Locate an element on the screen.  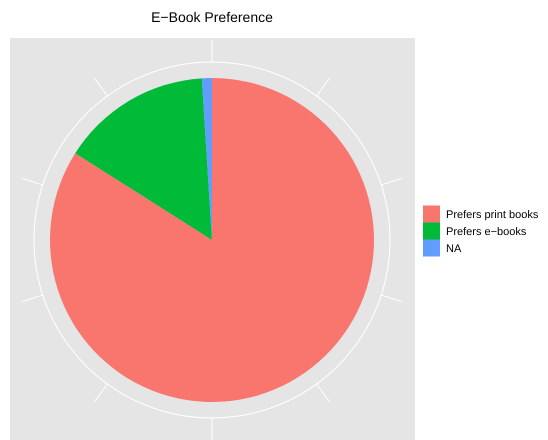
chart-title: E−Book Preference is located at coordinates (212, 17).